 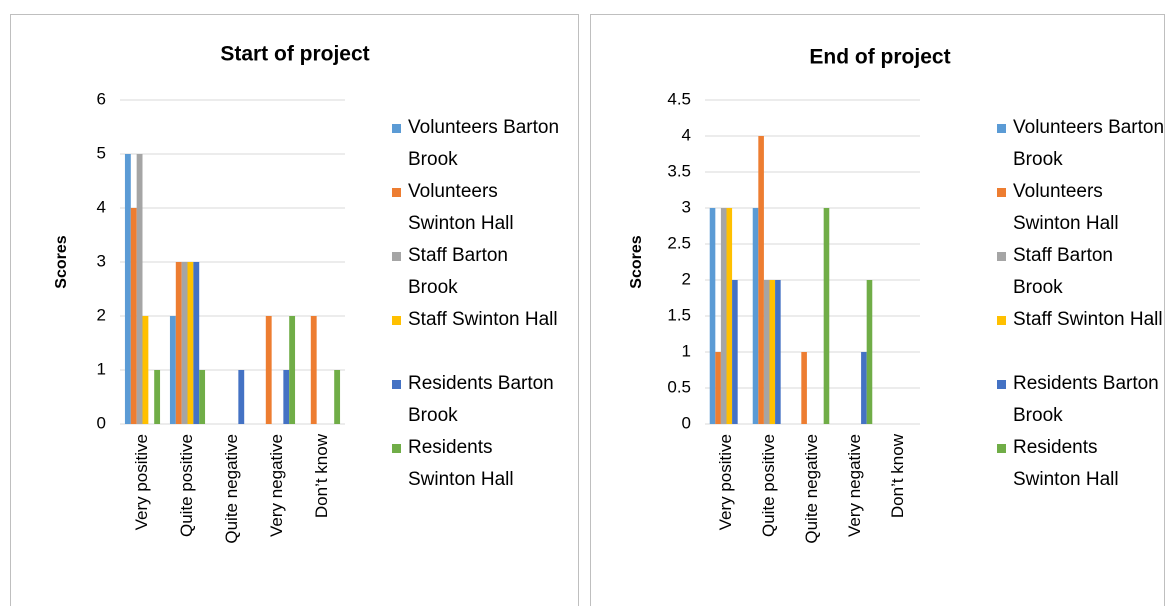 What do you see at coordinates (879, 57) in the screenshot?
I see `chart-title: End of project` at bounding box center [879, 57].